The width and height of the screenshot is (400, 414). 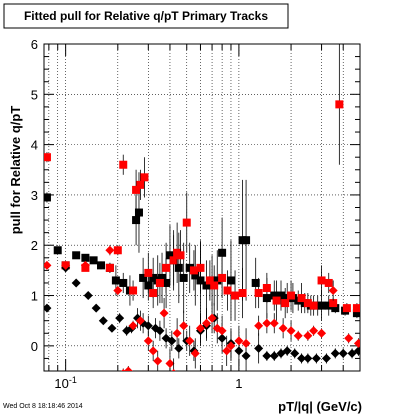 I want to click on x-axis-label: pT/|q| (GeV/c), so click(x=320, y=406).